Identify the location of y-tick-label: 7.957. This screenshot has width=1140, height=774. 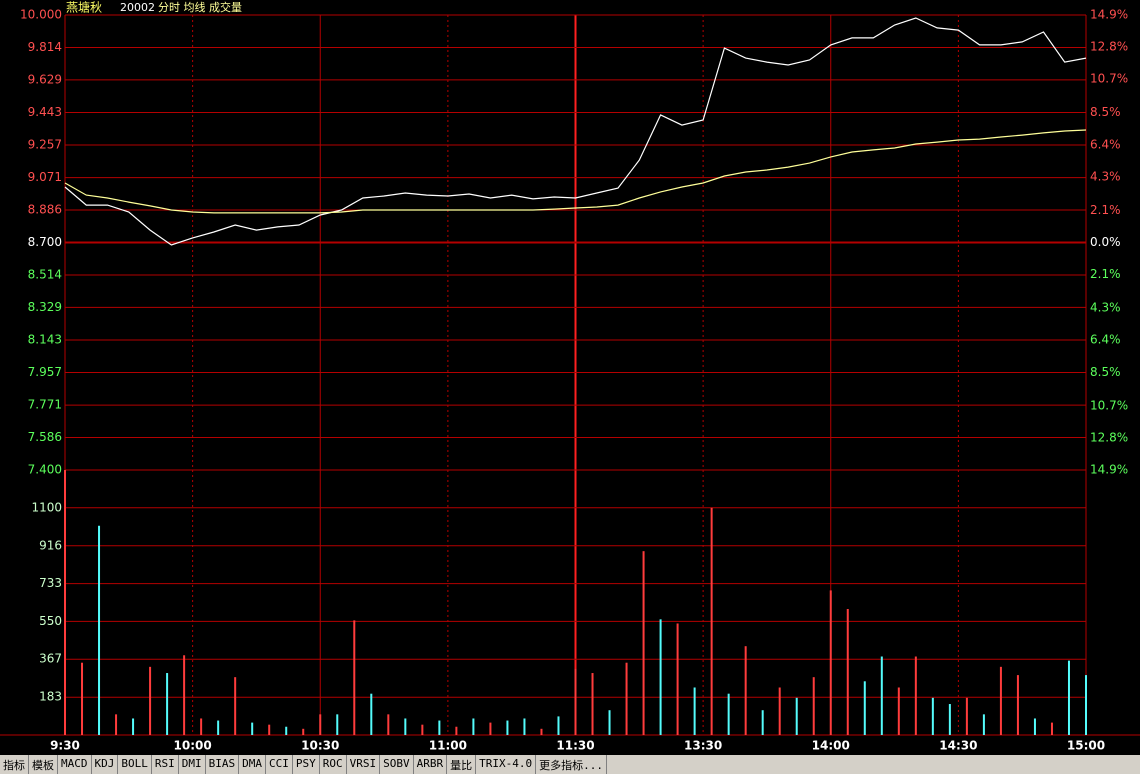
(45, 372).